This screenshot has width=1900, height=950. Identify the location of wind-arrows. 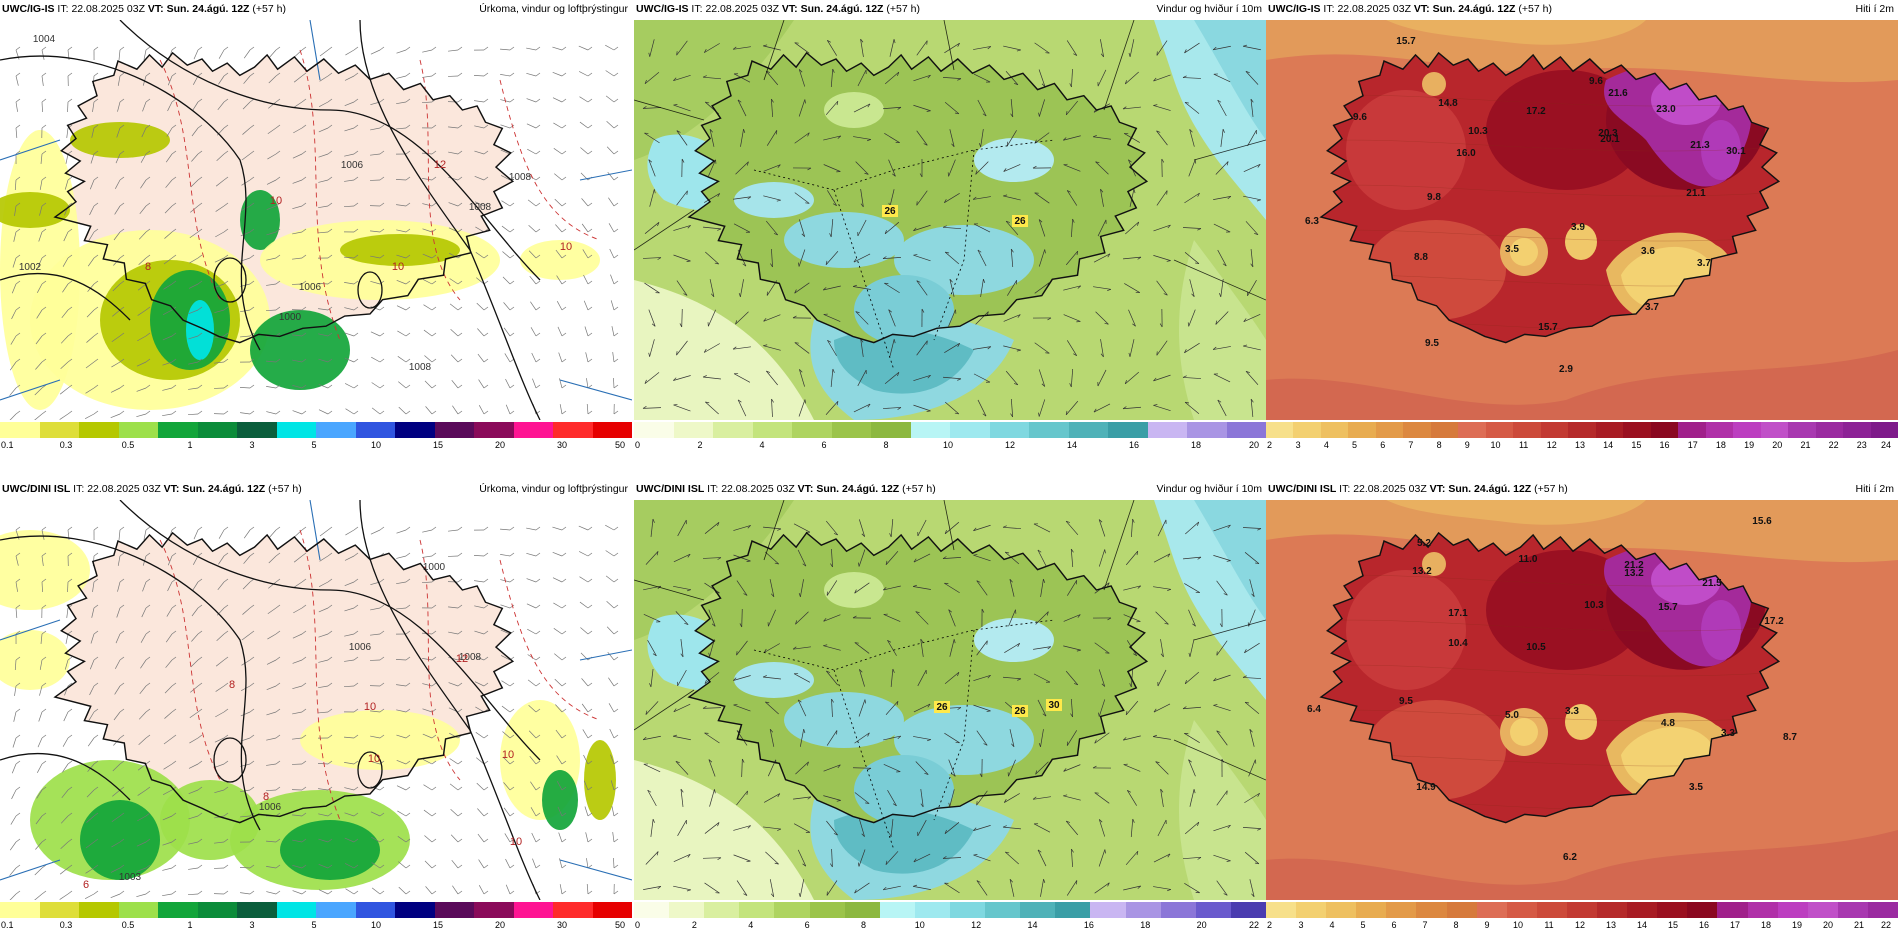
(952, 708).